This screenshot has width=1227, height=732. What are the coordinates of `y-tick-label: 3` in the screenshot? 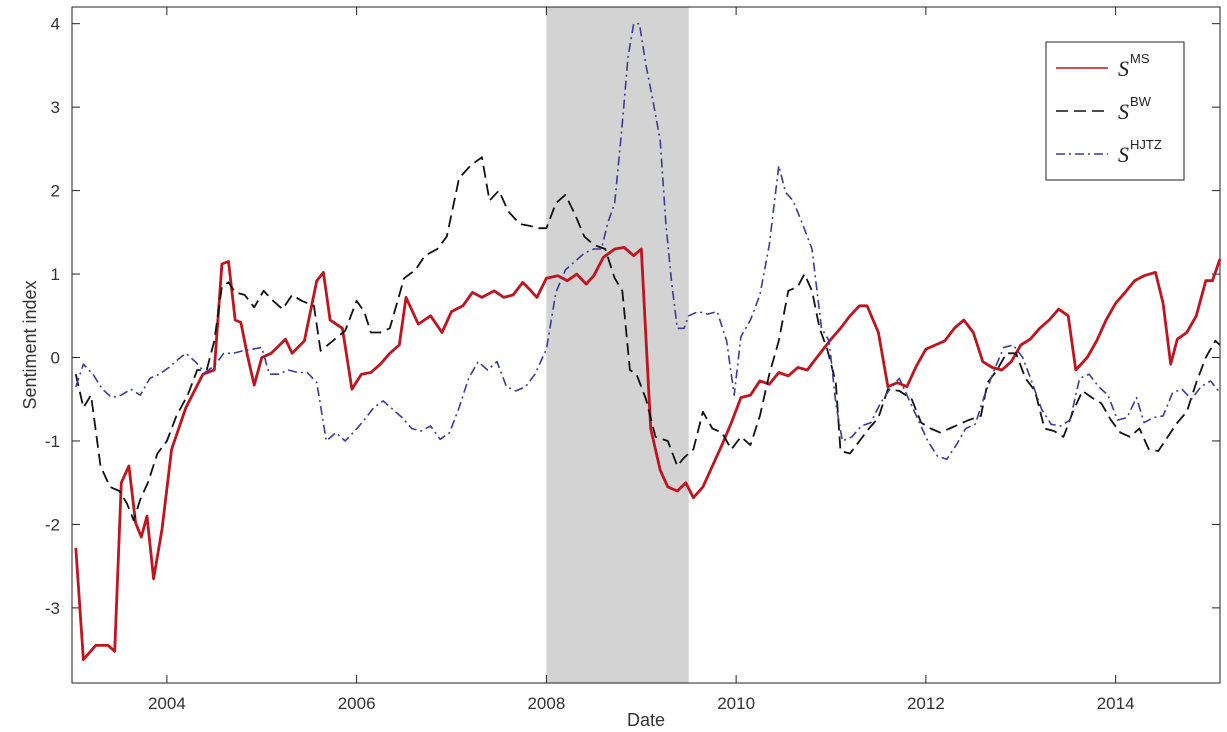 It's located at (55, 107).